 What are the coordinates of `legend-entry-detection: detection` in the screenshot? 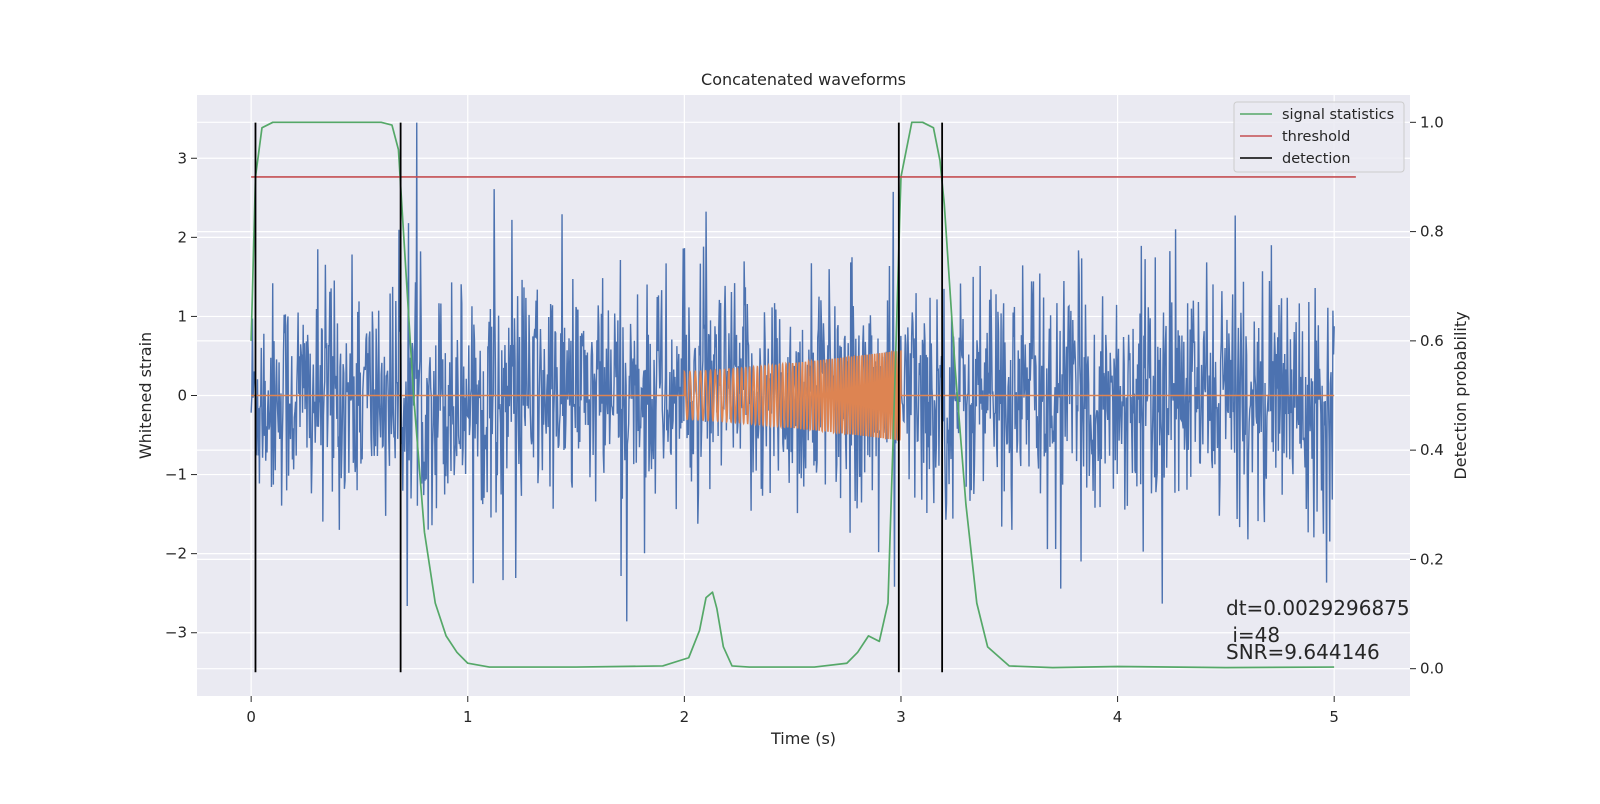 It's located at (1316, 159).